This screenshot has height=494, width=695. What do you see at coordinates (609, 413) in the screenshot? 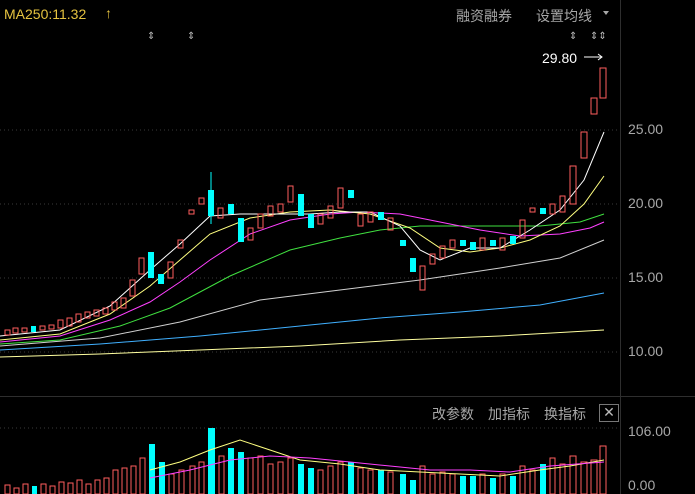
I see `close-icon: ✕` at bounding box center [609, 413].